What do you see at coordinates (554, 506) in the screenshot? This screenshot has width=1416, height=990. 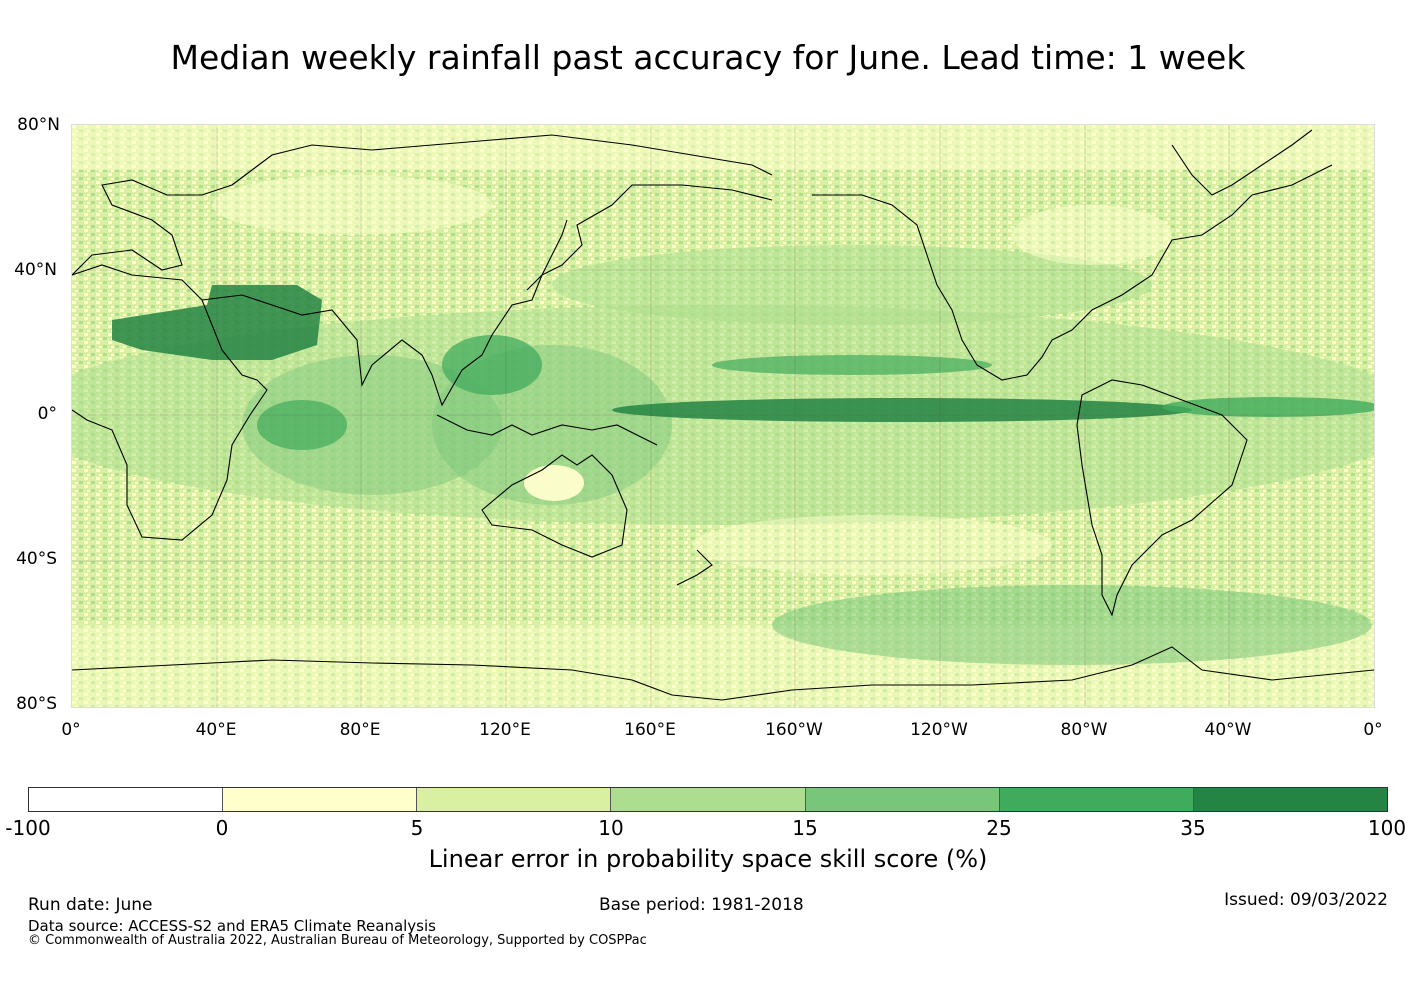 I see `coast-australia` at bounding box center [554, 506].